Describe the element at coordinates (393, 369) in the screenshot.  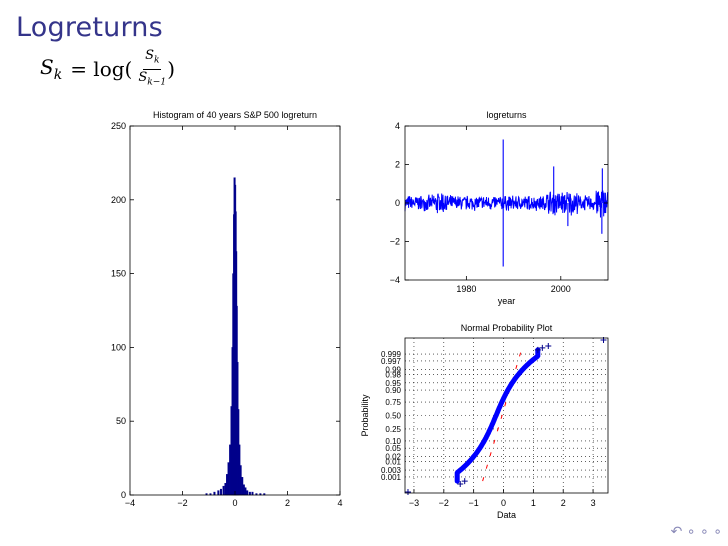
I see `npp-ytick-label: 0.99` at that location.